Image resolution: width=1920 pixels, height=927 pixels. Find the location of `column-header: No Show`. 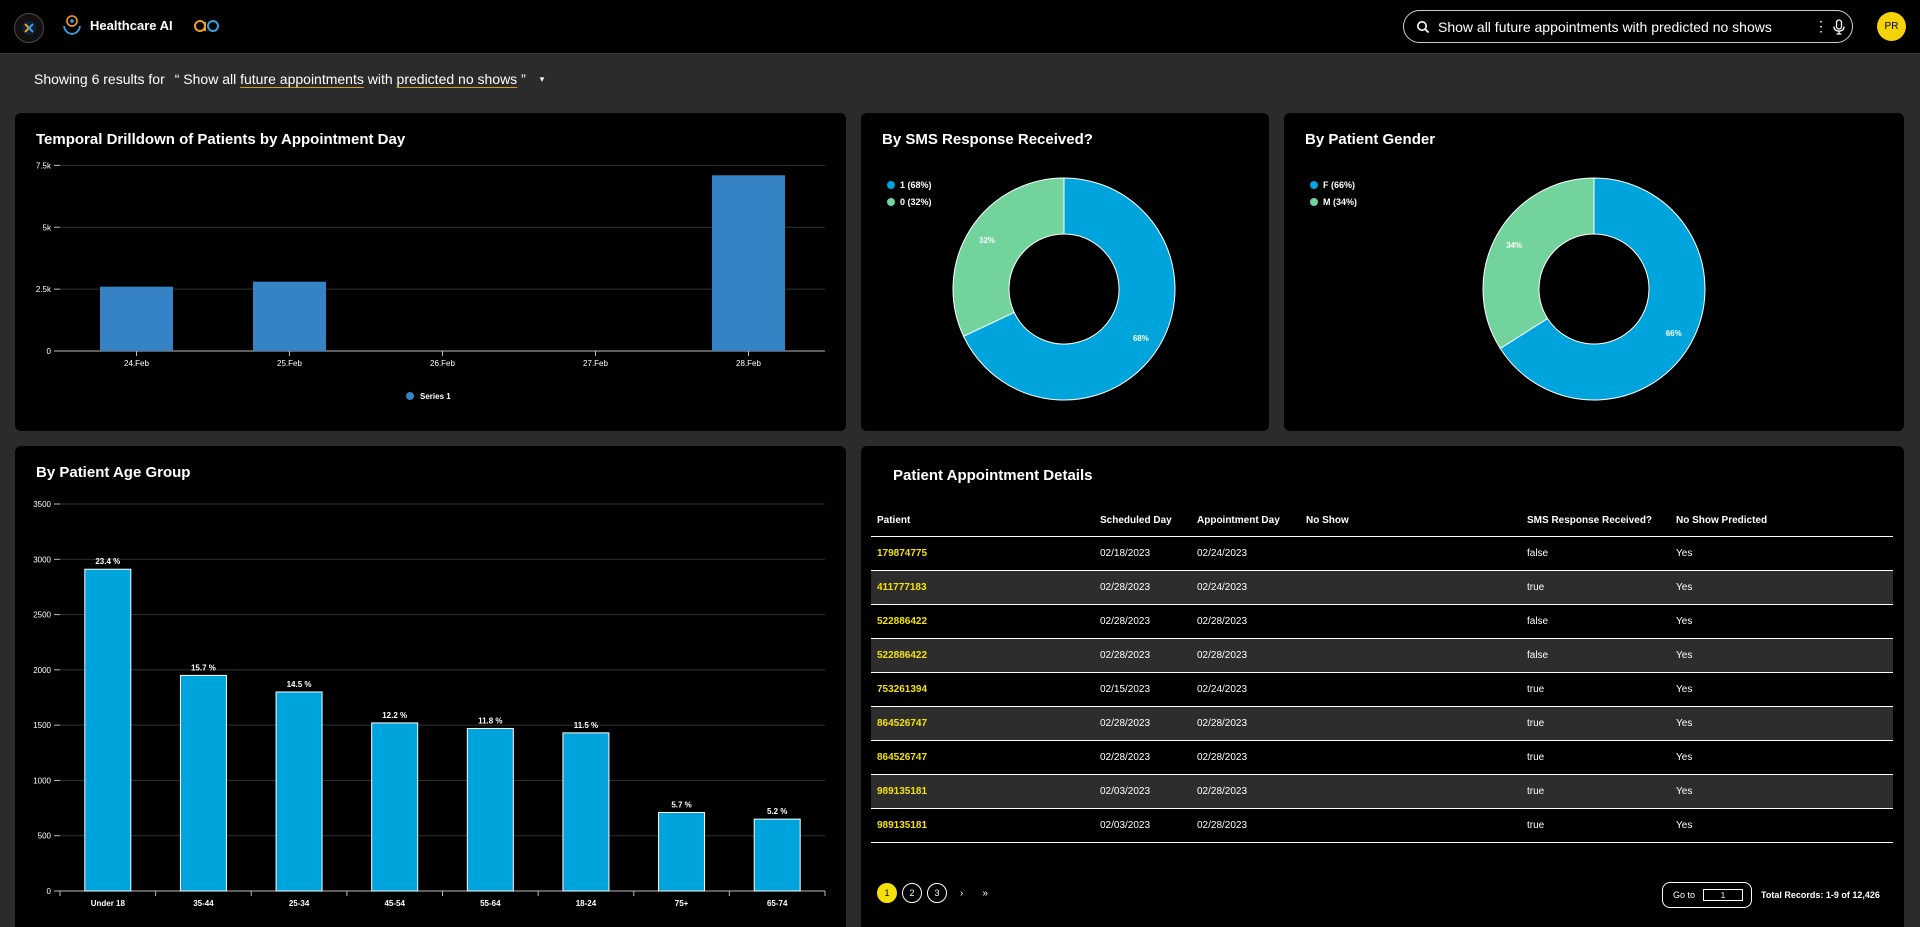

column-header: No Show is located at coordinates (1410, 520).